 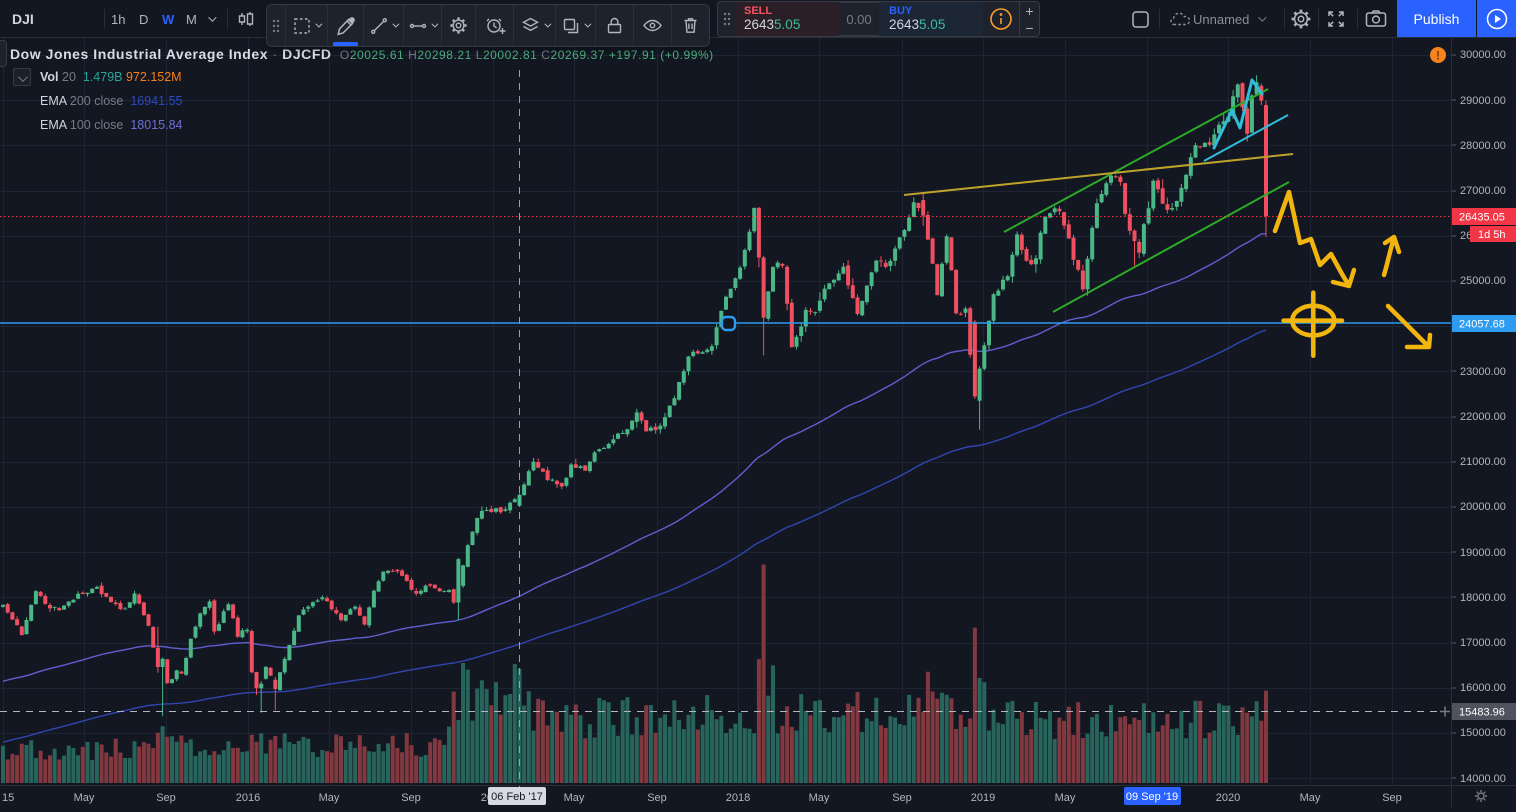 What do you see at coordinates (8, 798) in the screenshot?
I see `svg-text: 15` at bounding box center [8, 798].